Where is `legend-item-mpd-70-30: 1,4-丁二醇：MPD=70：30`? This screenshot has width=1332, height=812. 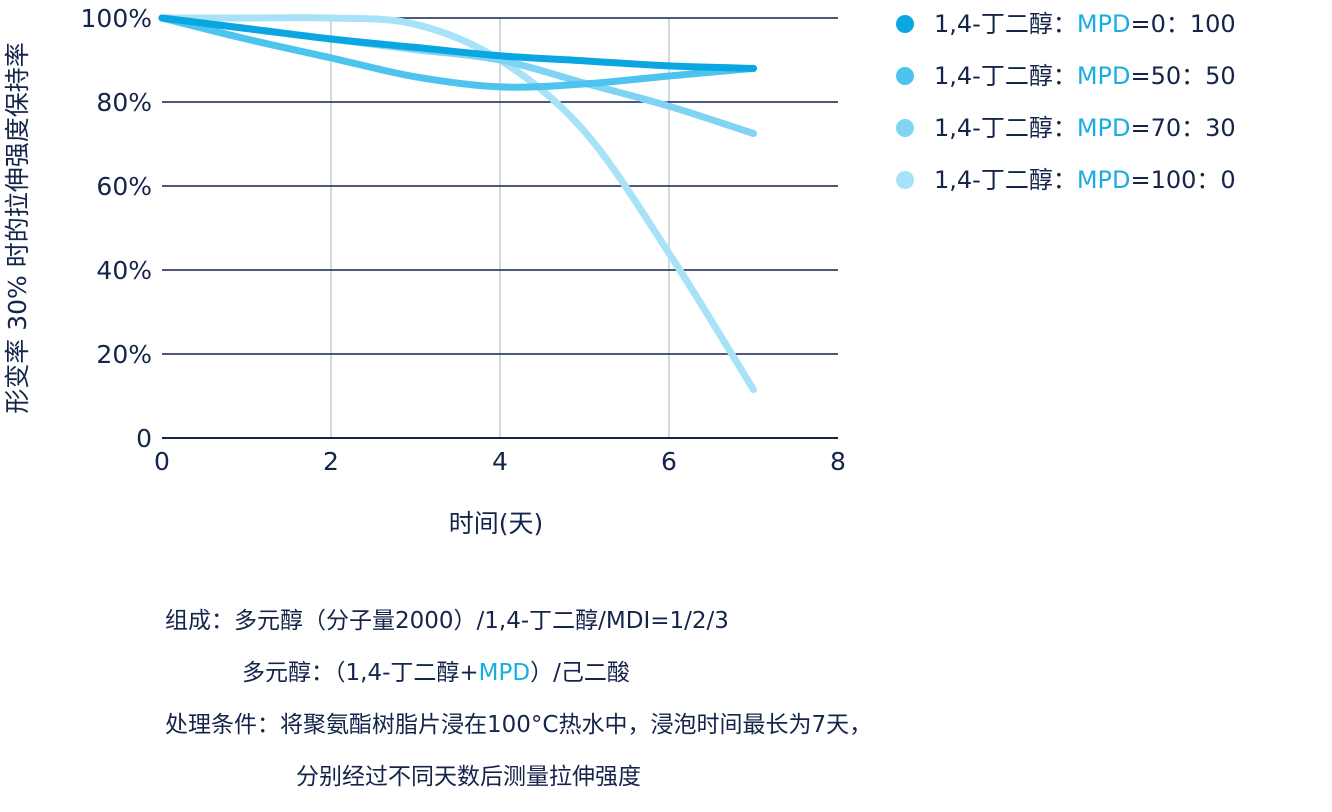
legend-item-mpd-70-30: 1,4-丁二醇：MPD=70：30 is located at coordinates (1106, 128).